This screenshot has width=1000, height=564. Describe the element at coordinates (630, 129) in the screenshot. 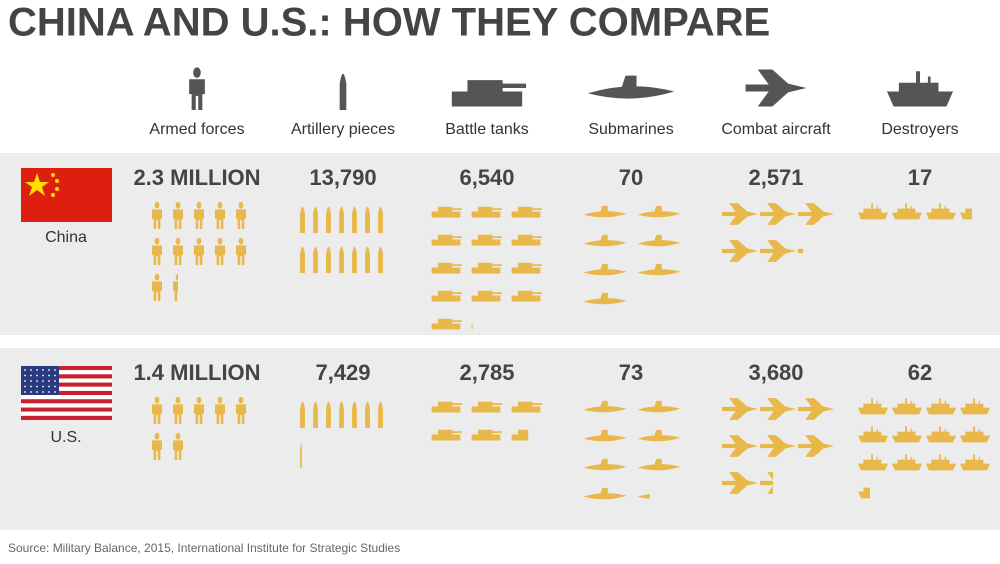

I see `category-label: Submarines` at that location.